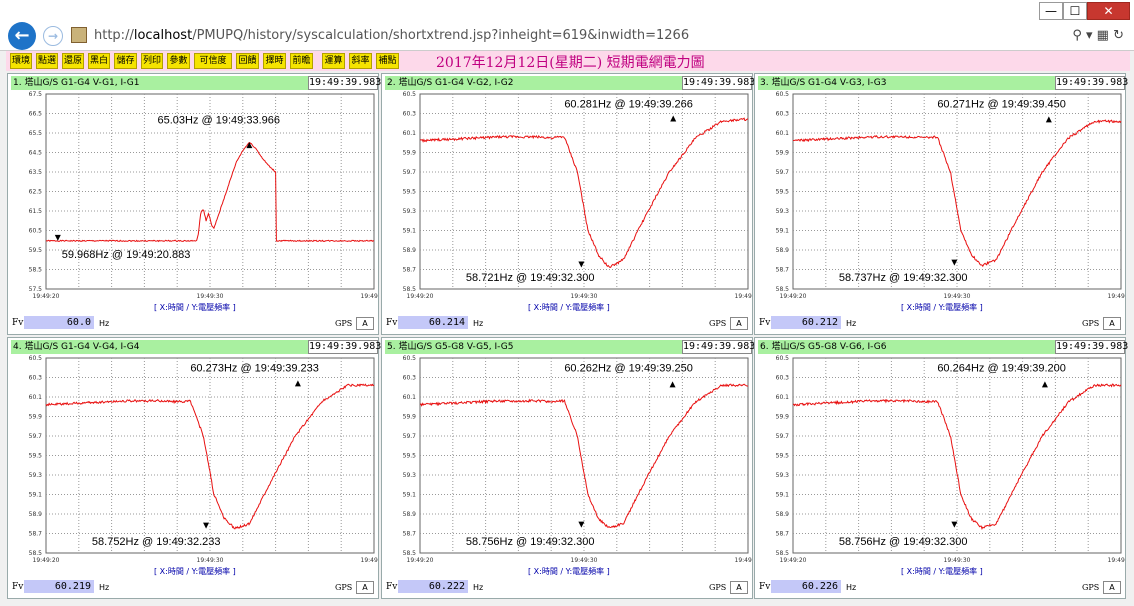 The image size is (1134, 606). Describe the element at coordinates (534, 83) in the screenshot. I see `chart-title: 2. 塔山G/S G1-G4 V-G2, I-G2` at that location.